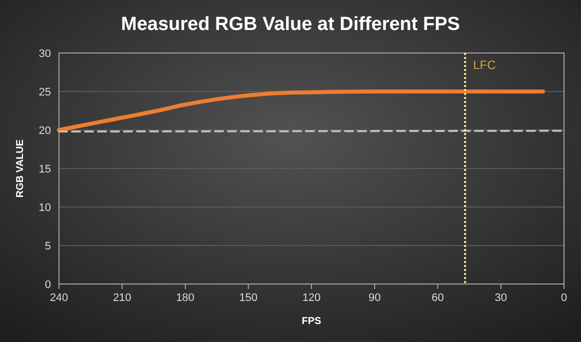 The image size is (581, 342). Describe the element at coordinates (500, 298) in the screenshot. I see `x-tick-label: 30` at that location.